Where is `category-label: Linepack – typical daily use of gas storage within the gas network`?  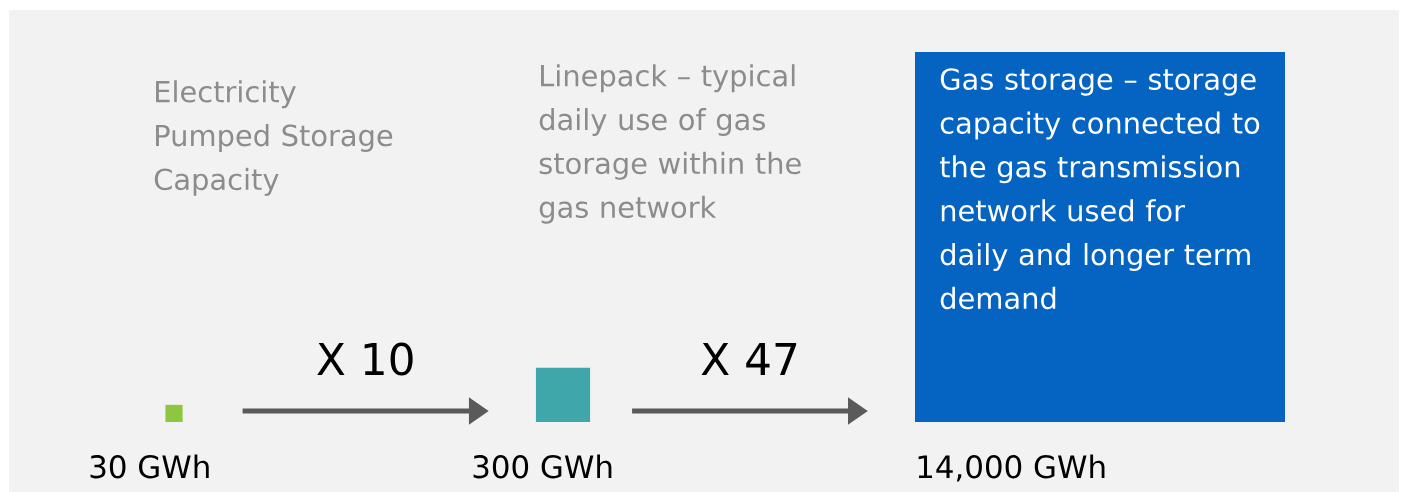 category-label: Linepack – typical daily use of gas storage within the gas network is located at coordinates (670, 144).